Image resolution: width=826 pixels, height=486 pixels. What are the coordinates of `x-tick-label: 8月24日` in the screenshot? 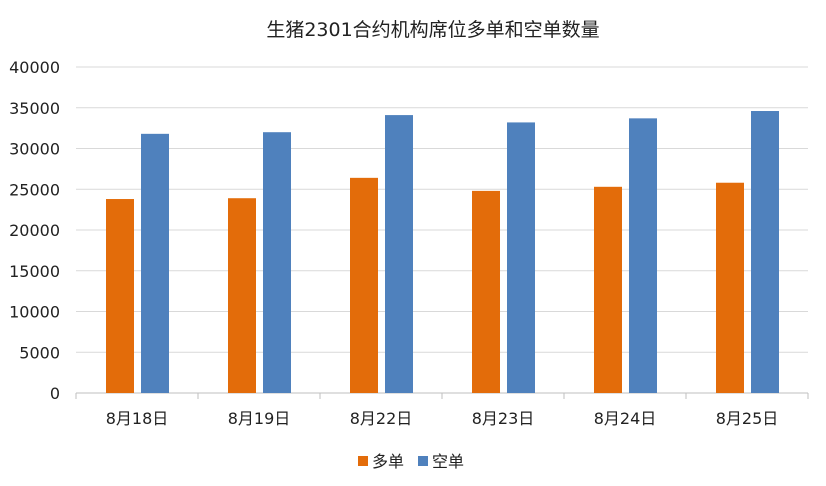 It's located at (625, 418).